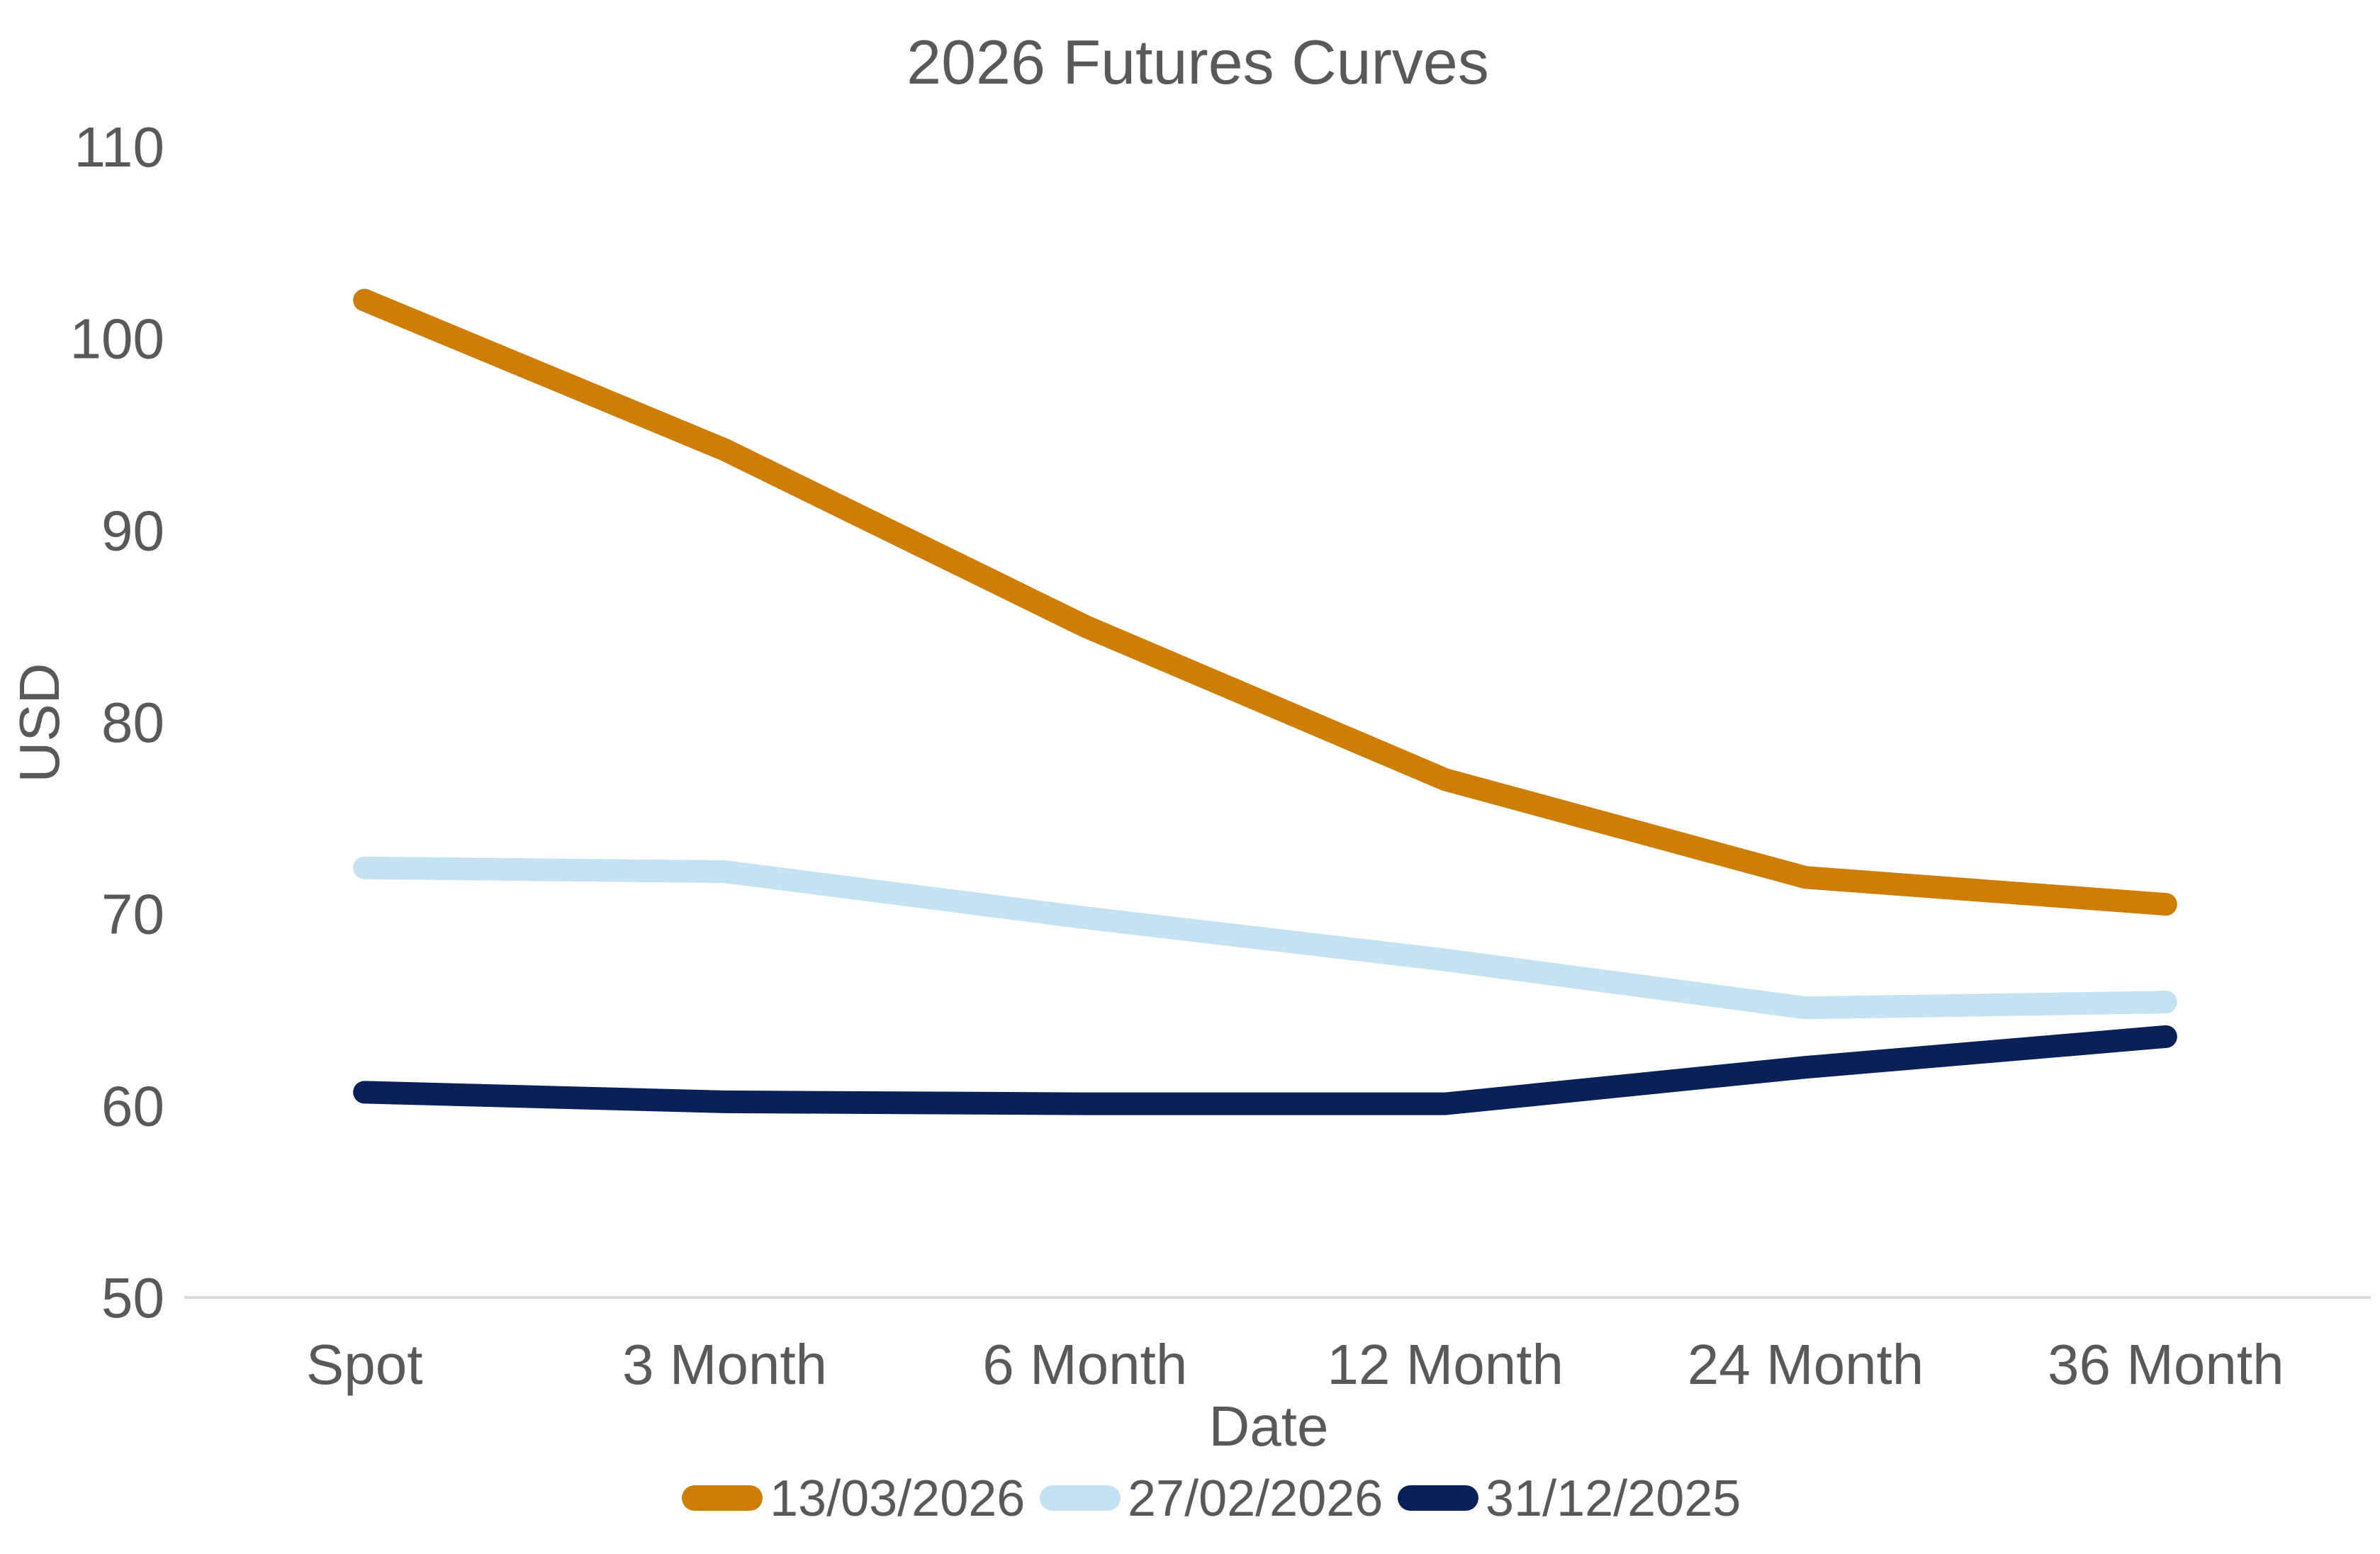 The height and width of the screenshot is (1554, 2380). What do you see at coordinates (1269, 1426) in the screenshot?
I see `x-axis-title: Date` at bounding box center [1269, 1426].